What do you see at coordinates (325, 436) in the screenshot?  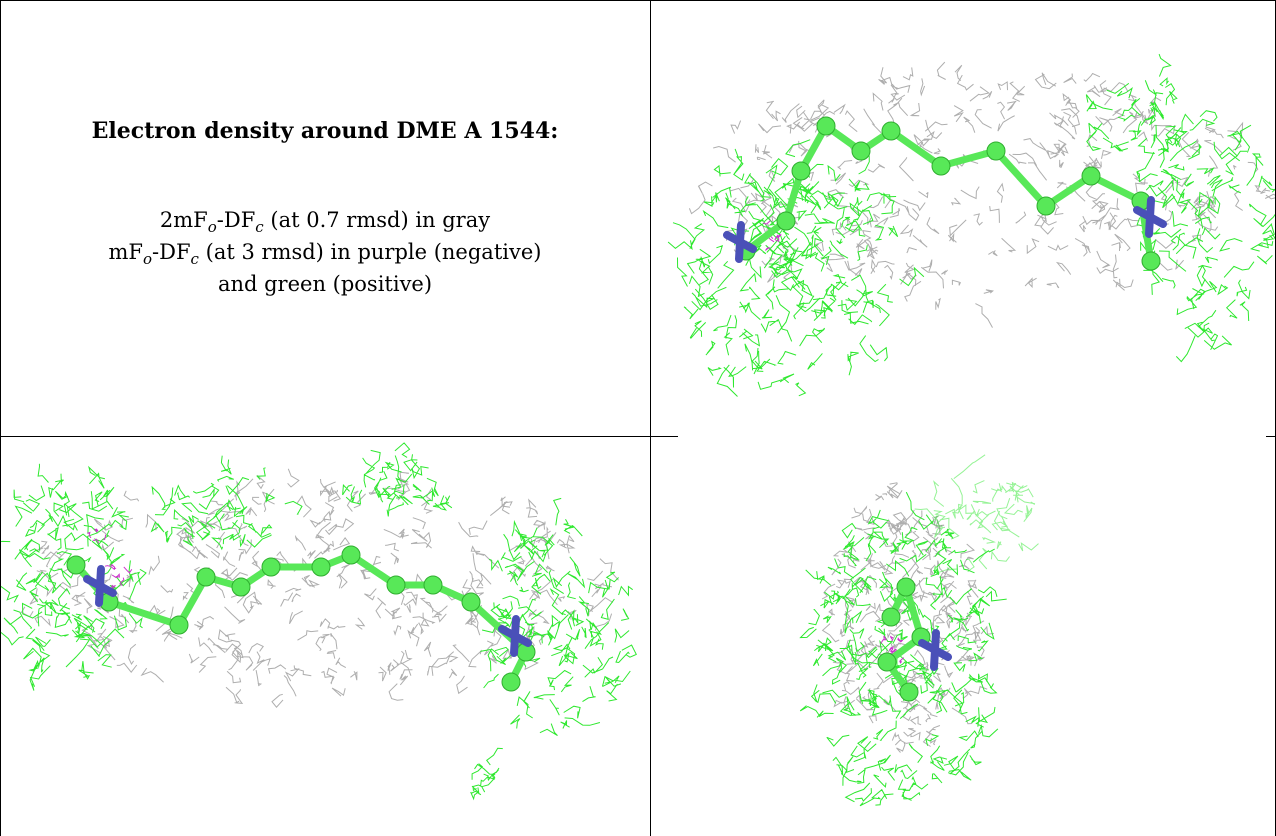 I see `row-divider-left` at bounding box center [325, 436].